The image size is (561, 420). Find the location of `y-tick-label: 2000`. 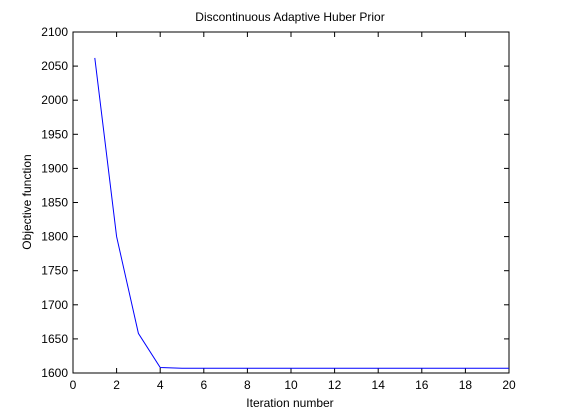

y-tick-label: 2000 is located at coordinates (54, 100).